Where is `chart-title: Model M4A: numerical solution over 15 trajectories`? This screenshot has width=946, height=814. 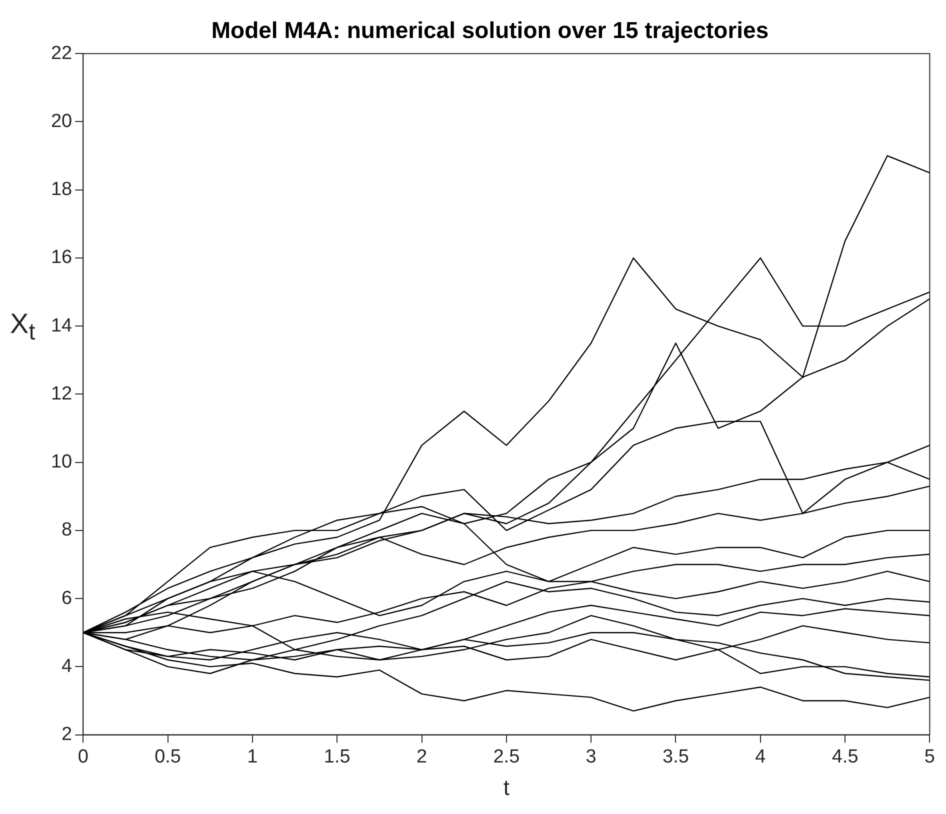
chart-title: Model M4A: numerical solution over 15 trajectories is located at coordinates (490, 30).